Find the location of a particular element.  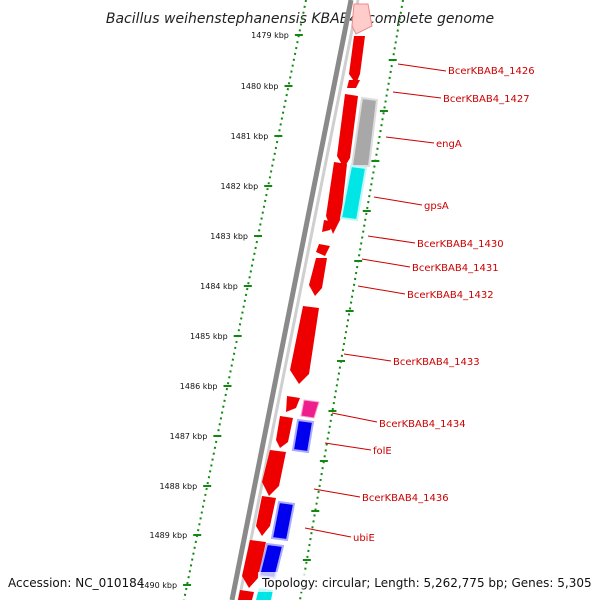

scale-tick-label: 1489 kbp is located at coordinates (169, 535).